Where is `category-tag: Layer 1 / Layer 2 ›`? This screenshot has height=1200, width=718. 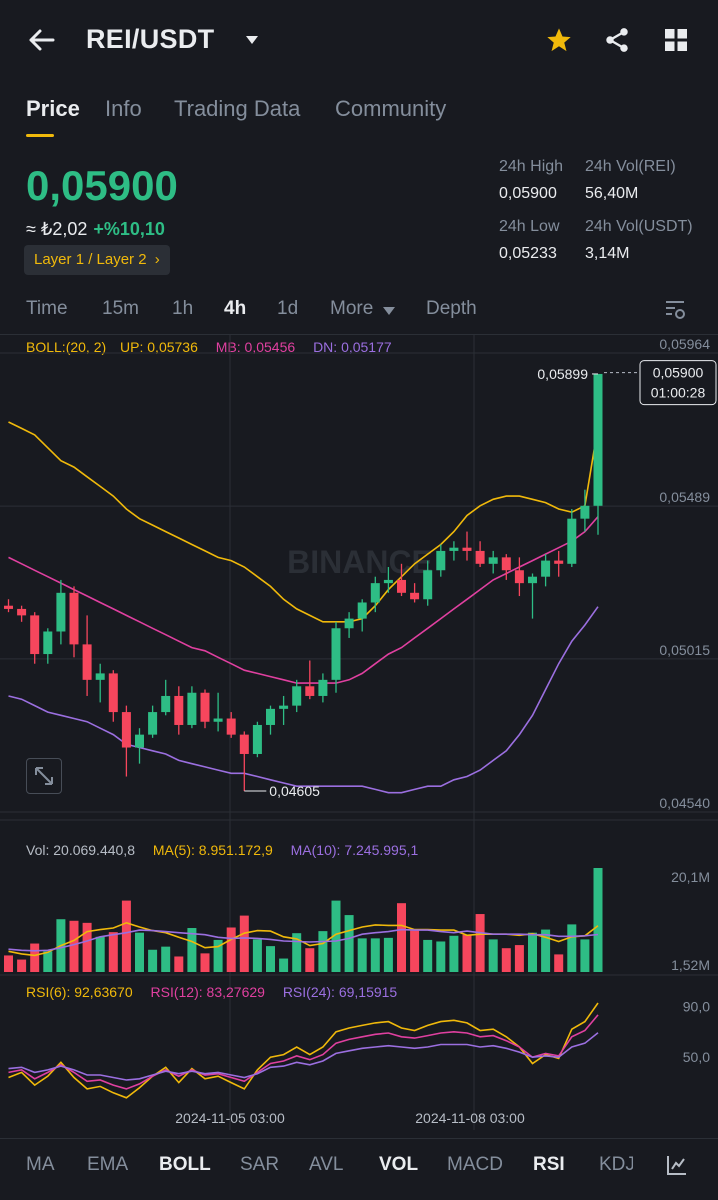 category-tag: Layer 1 / Layer 2 › is located at coordinates (97, 260).